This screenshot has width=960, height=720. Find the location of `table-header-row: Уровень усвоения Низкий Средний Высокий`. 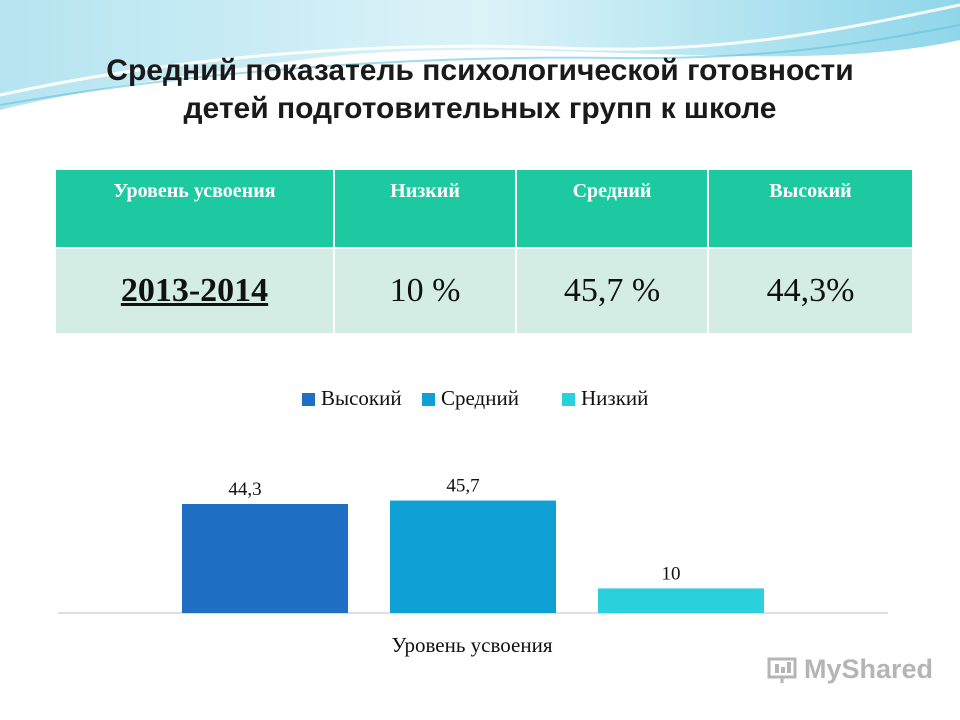

table-header-row: Уровень усвоения Низкий Средний Высокий is located at coordinates (484, 209).